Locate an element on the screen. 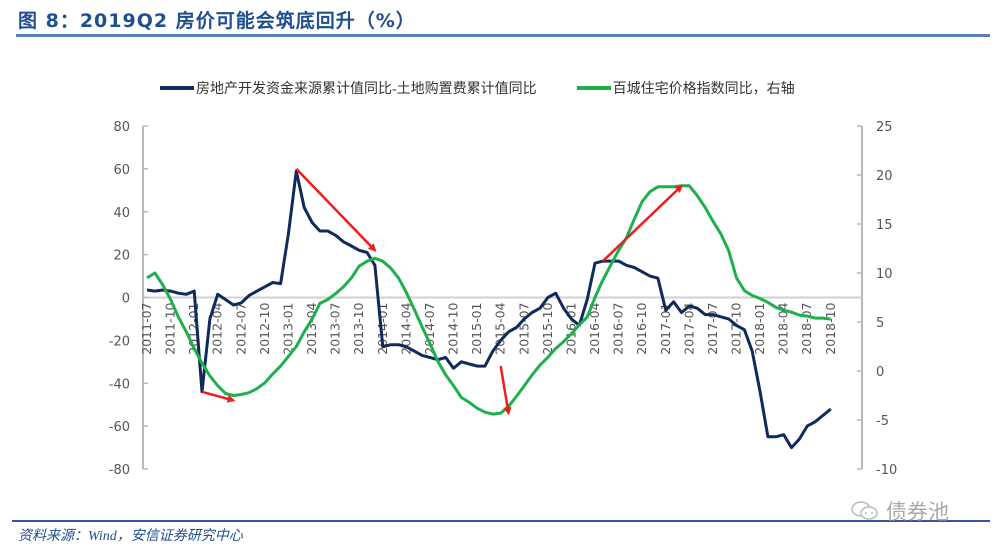 Image resolution: width=1000 pixels, height=556 pixels. legend-label: 房地产开发资金来源累计值同比-土地购置费累计值同比 is located at coordinates (366, 89).